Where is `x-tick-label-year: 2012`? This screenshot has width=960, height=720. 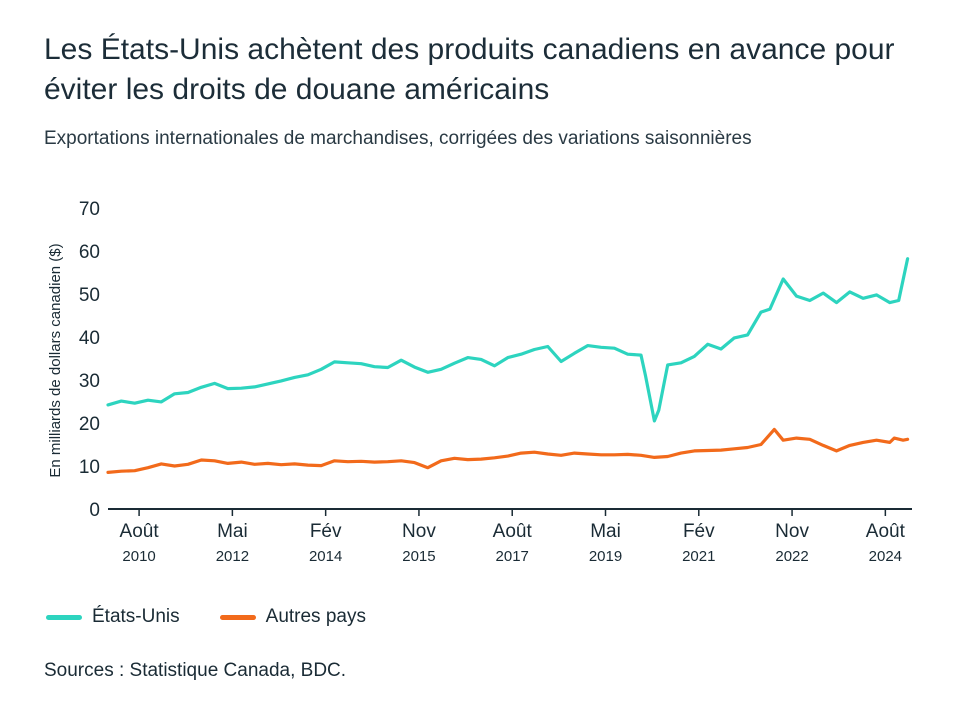 x-tick-label-year: 2012 is located at coordinates (232, 556).